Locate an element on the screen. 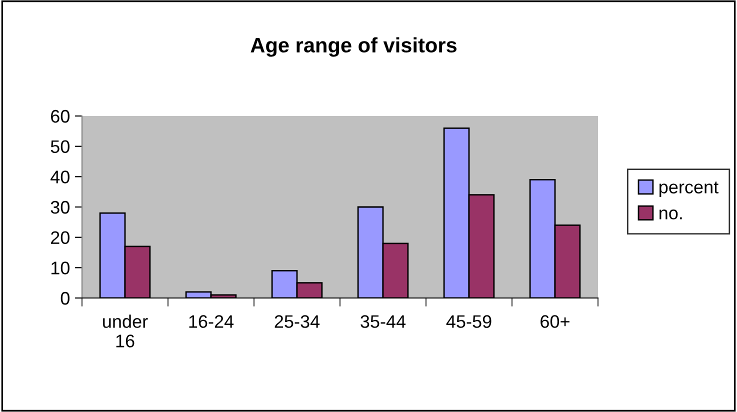  y-tick-label: 0 is located at coordinates (65, 298).